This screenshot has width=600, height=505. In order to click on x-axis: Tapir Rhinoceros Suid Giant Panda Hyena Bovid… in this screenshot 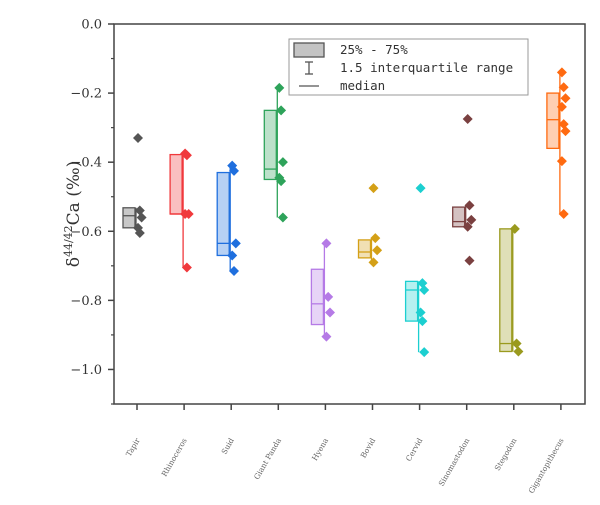, I will do `click(345, 449)`.